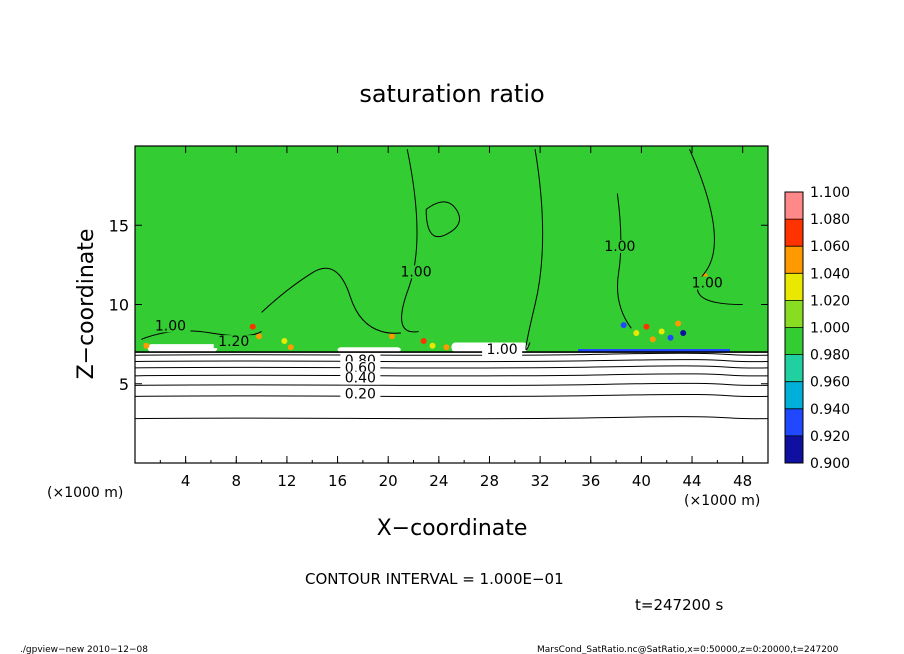  What do you see at coordinates (540, 481) in the screenshot?
I see `x-tick-label: 32` at bounding box center [540, 481].